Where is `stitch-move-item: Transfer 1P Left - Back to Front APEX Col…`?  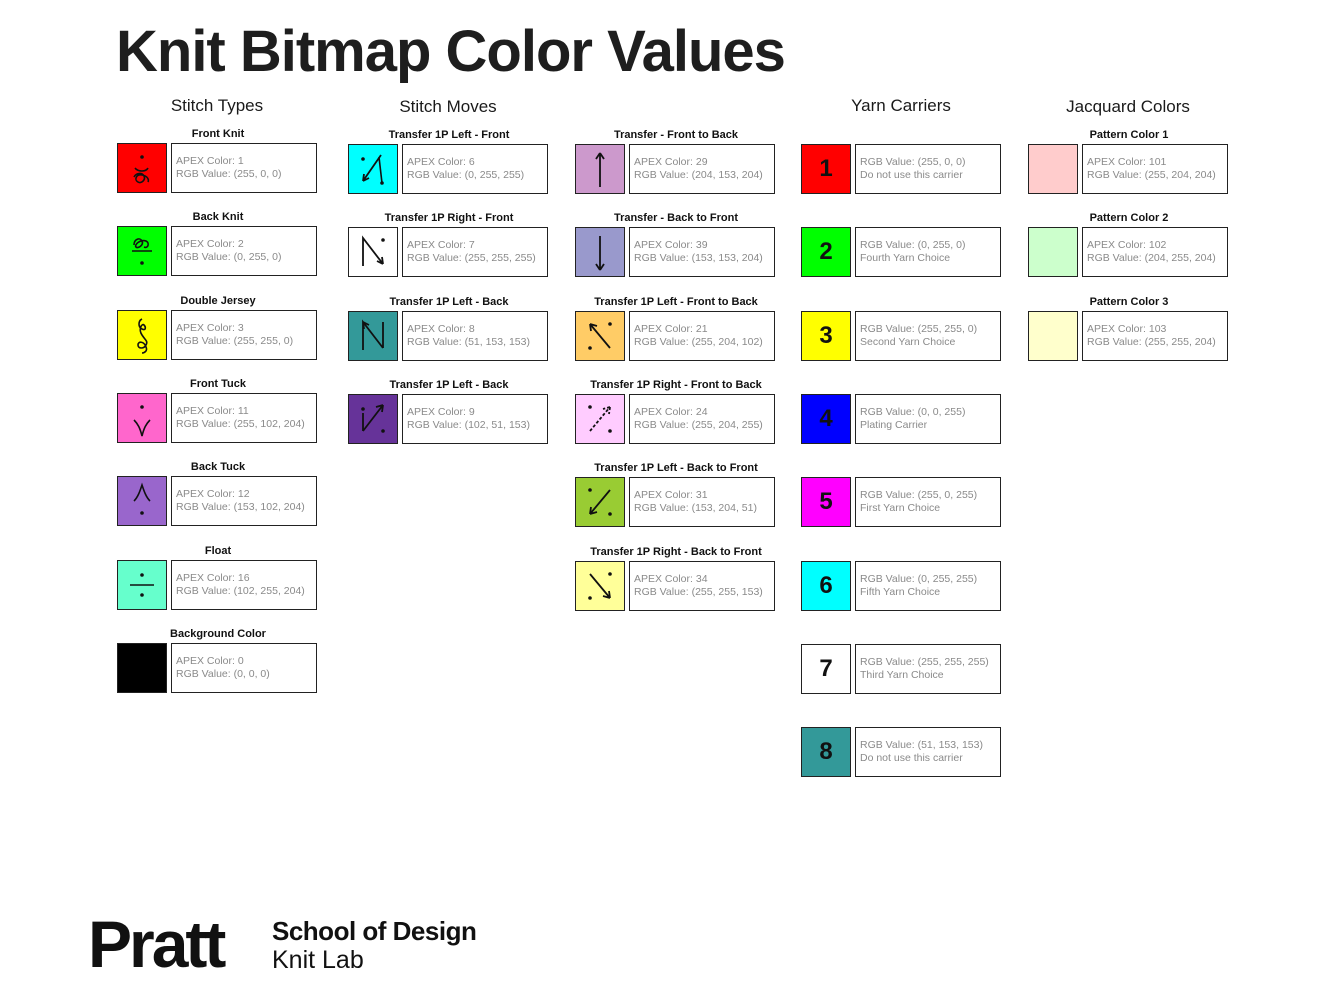
stitch-move-item: Transfer 1P Left - Back to Front APEX Col… is located at coordinates (676, 497).